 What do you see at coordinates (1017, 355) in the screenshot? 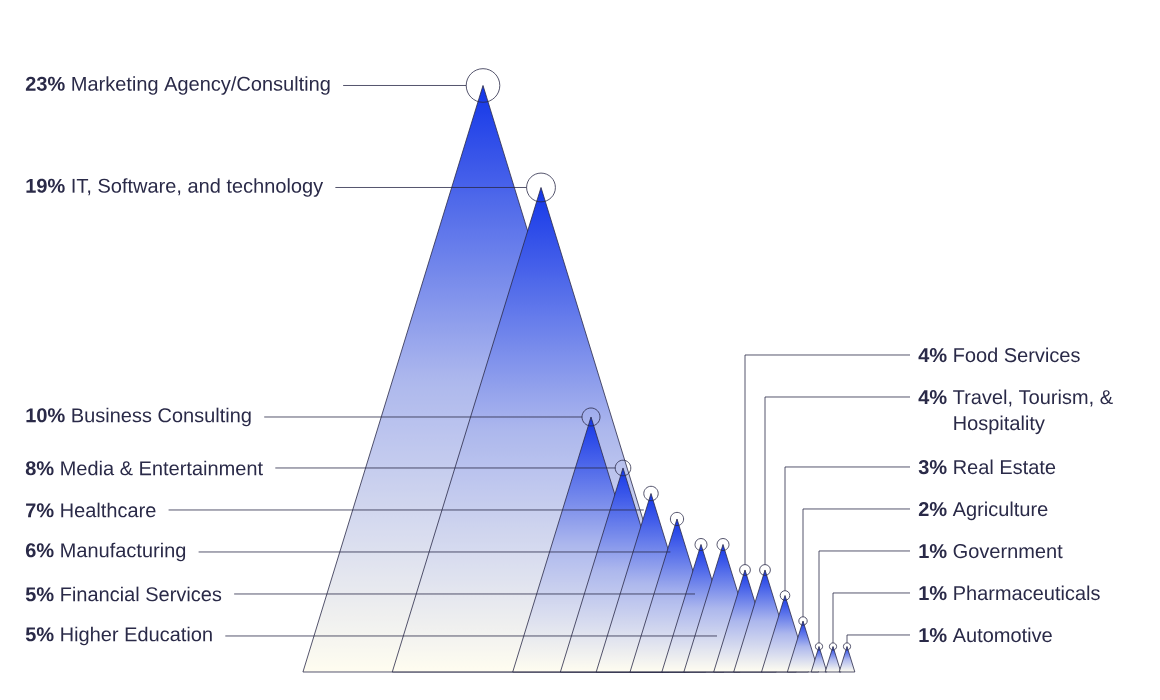
I see `category-label: Food Services` at bounding box center [1017, 355].